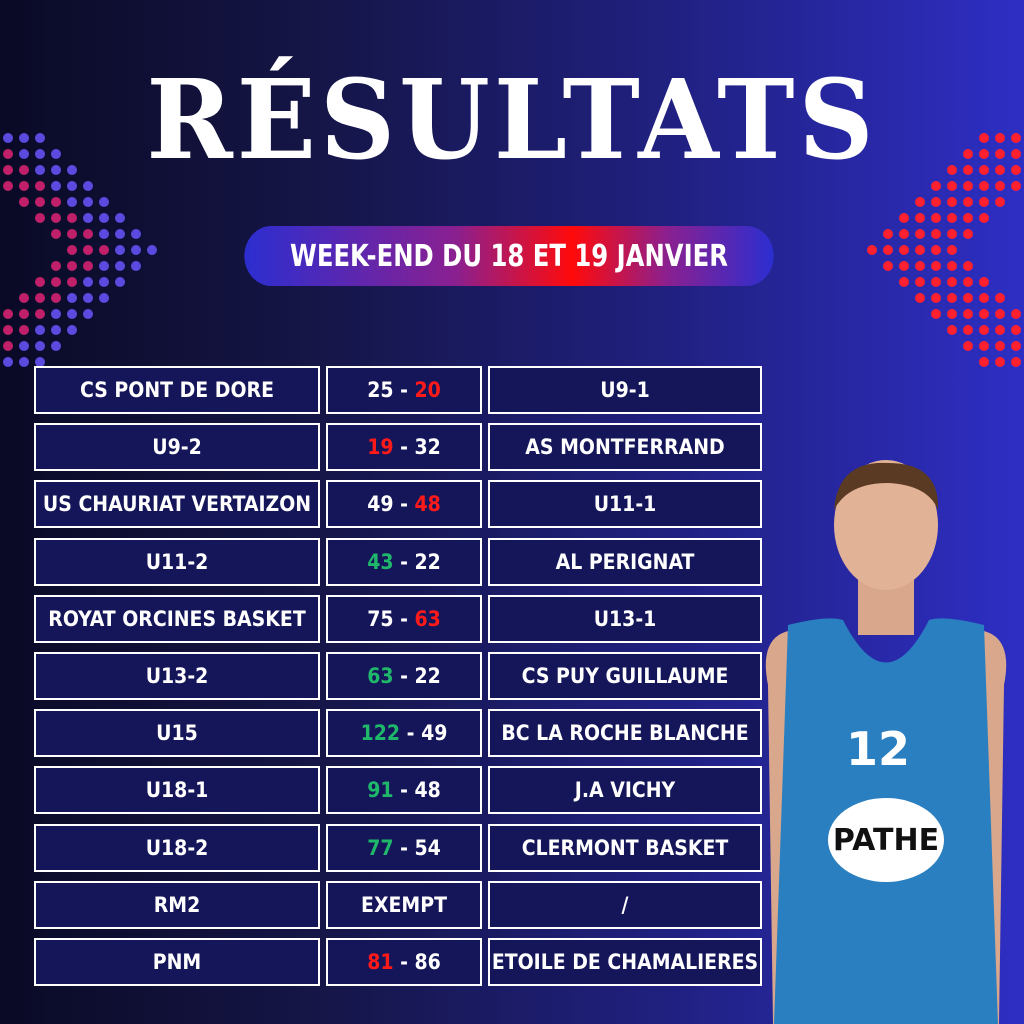 The image size is (1024, 1024). What do you see at coordinates (625, 618) in the screenshot?
I see `away-team: U13-1` at bounding box center [625, 618].